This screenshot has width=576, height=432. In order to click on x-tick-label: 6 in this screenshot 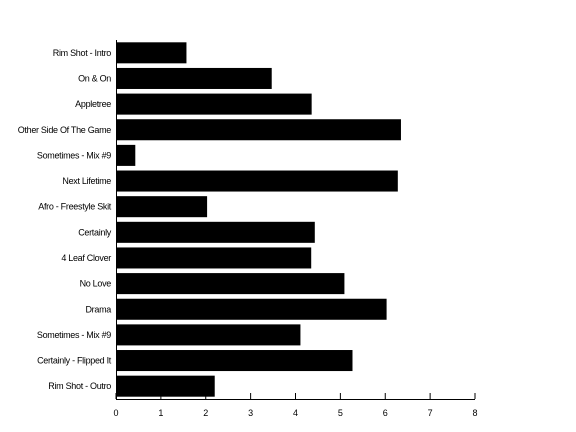, I will do `click(385, 413)`.